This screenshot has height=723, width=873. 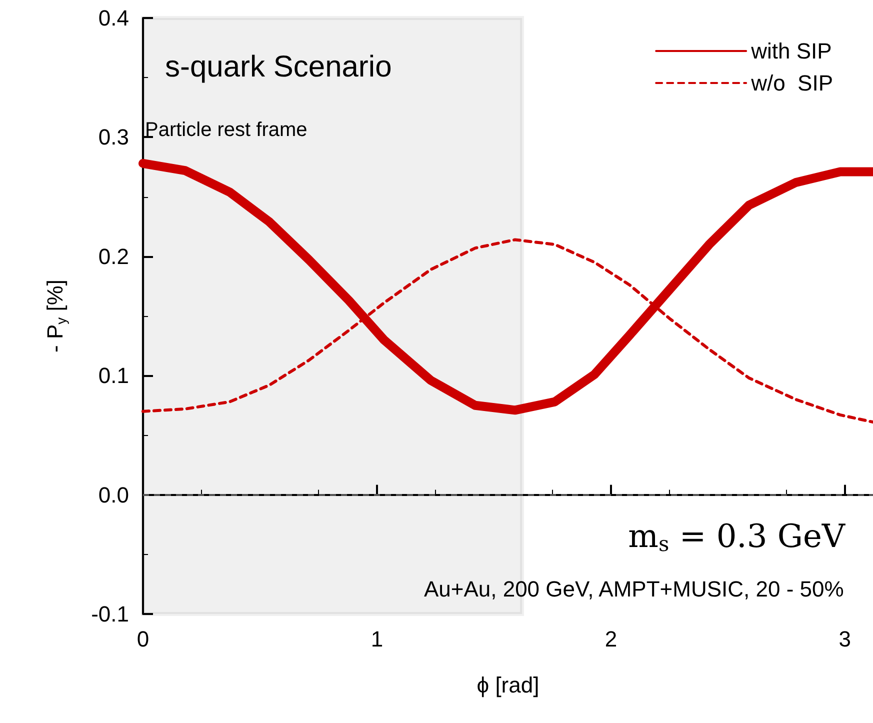 I want to click on y-tick-label: 0.1, so click(x=113, y=375).